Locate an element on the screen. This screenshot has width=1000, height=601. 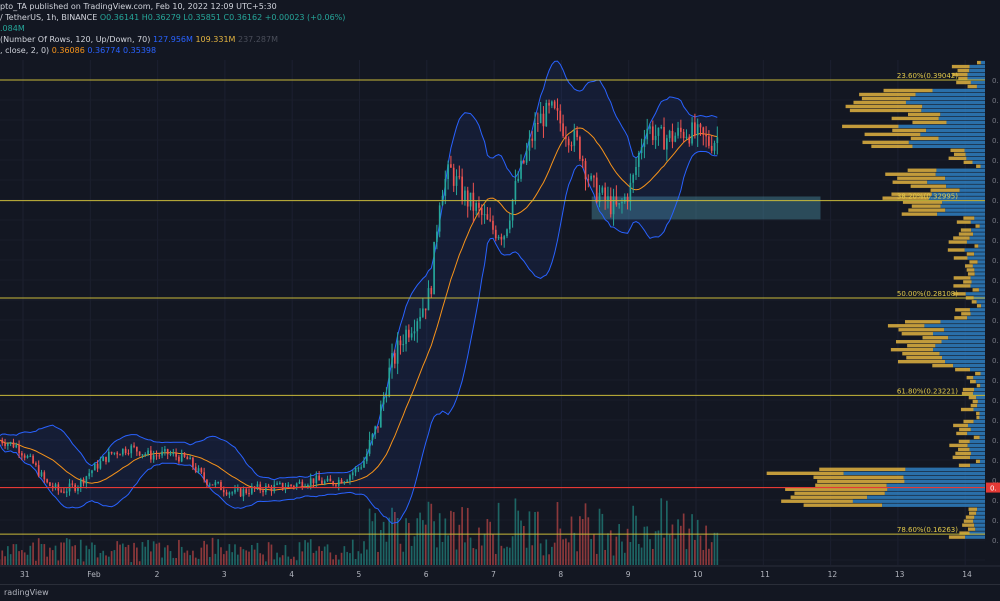
bb-label: , close, 2, 0) is located at coordinates (24, 50).